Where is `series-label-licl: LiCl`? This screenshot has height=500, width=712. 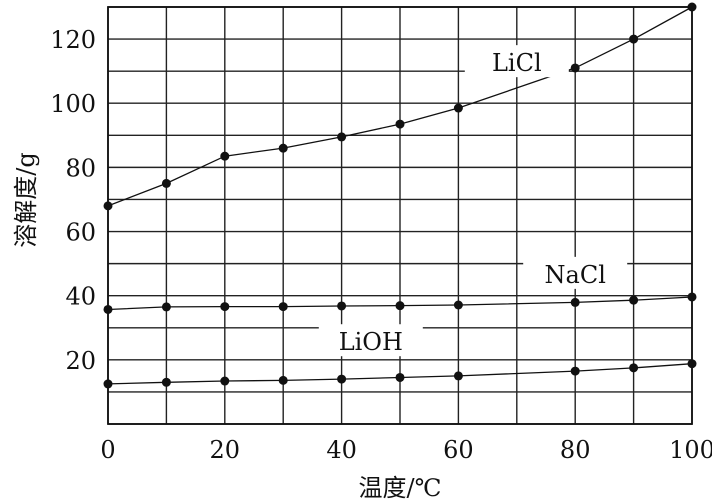
series-label-licl: LiCl is located at coordinates (517, 63).